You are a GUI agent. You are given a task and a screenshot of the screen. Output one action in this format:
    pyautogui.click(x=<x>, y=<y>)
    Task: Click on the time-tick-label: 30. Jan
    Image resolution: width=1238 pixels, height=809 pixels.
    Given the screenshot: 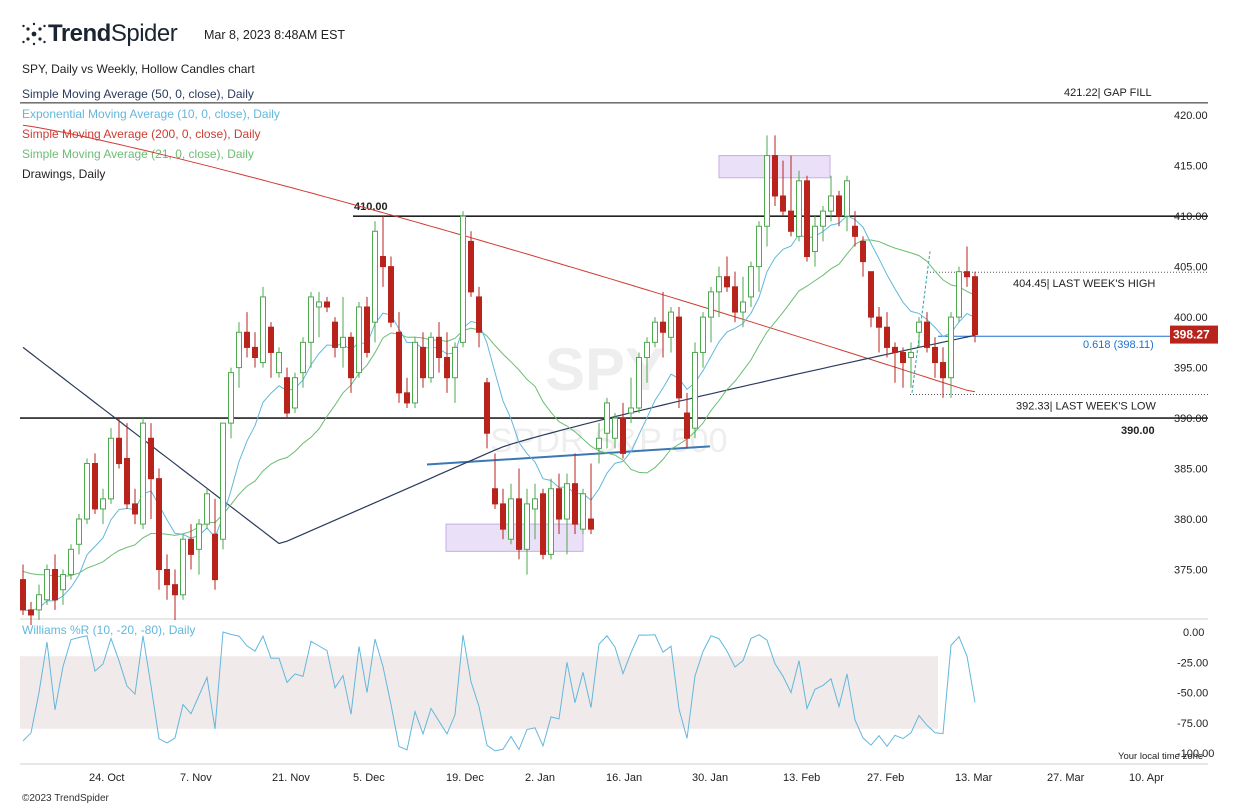 What is the action you would take?
    pyautogui.click(x=710, y=778)
    